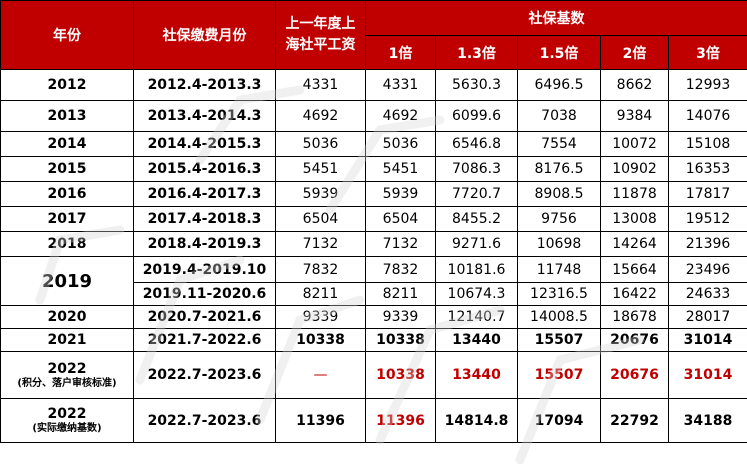 This screenshot has height=469, width=747. I want to click on cell-year: 2021, so click(67, 340).